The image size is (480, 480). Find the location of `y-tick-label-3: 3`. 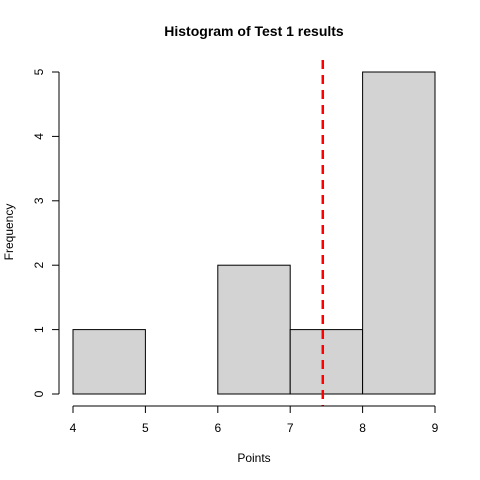

y-tick-label-3: 3 is located at coordinates (39, 200).